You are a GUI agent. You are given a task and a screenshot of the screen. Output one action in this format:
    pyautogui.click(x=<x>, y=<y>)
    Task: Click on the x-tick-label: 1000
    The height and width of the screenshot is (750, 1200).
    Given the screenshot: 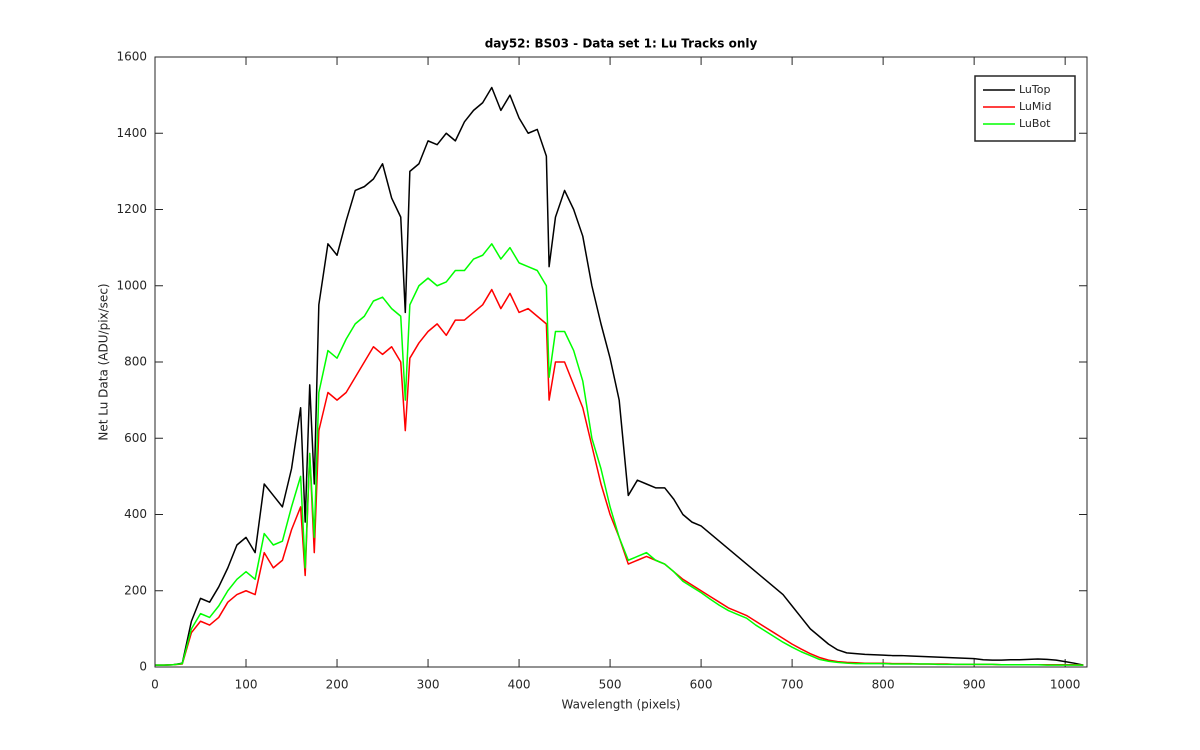 What is the action you would take?
    pyautogui.click(x=1065, y=685)
    